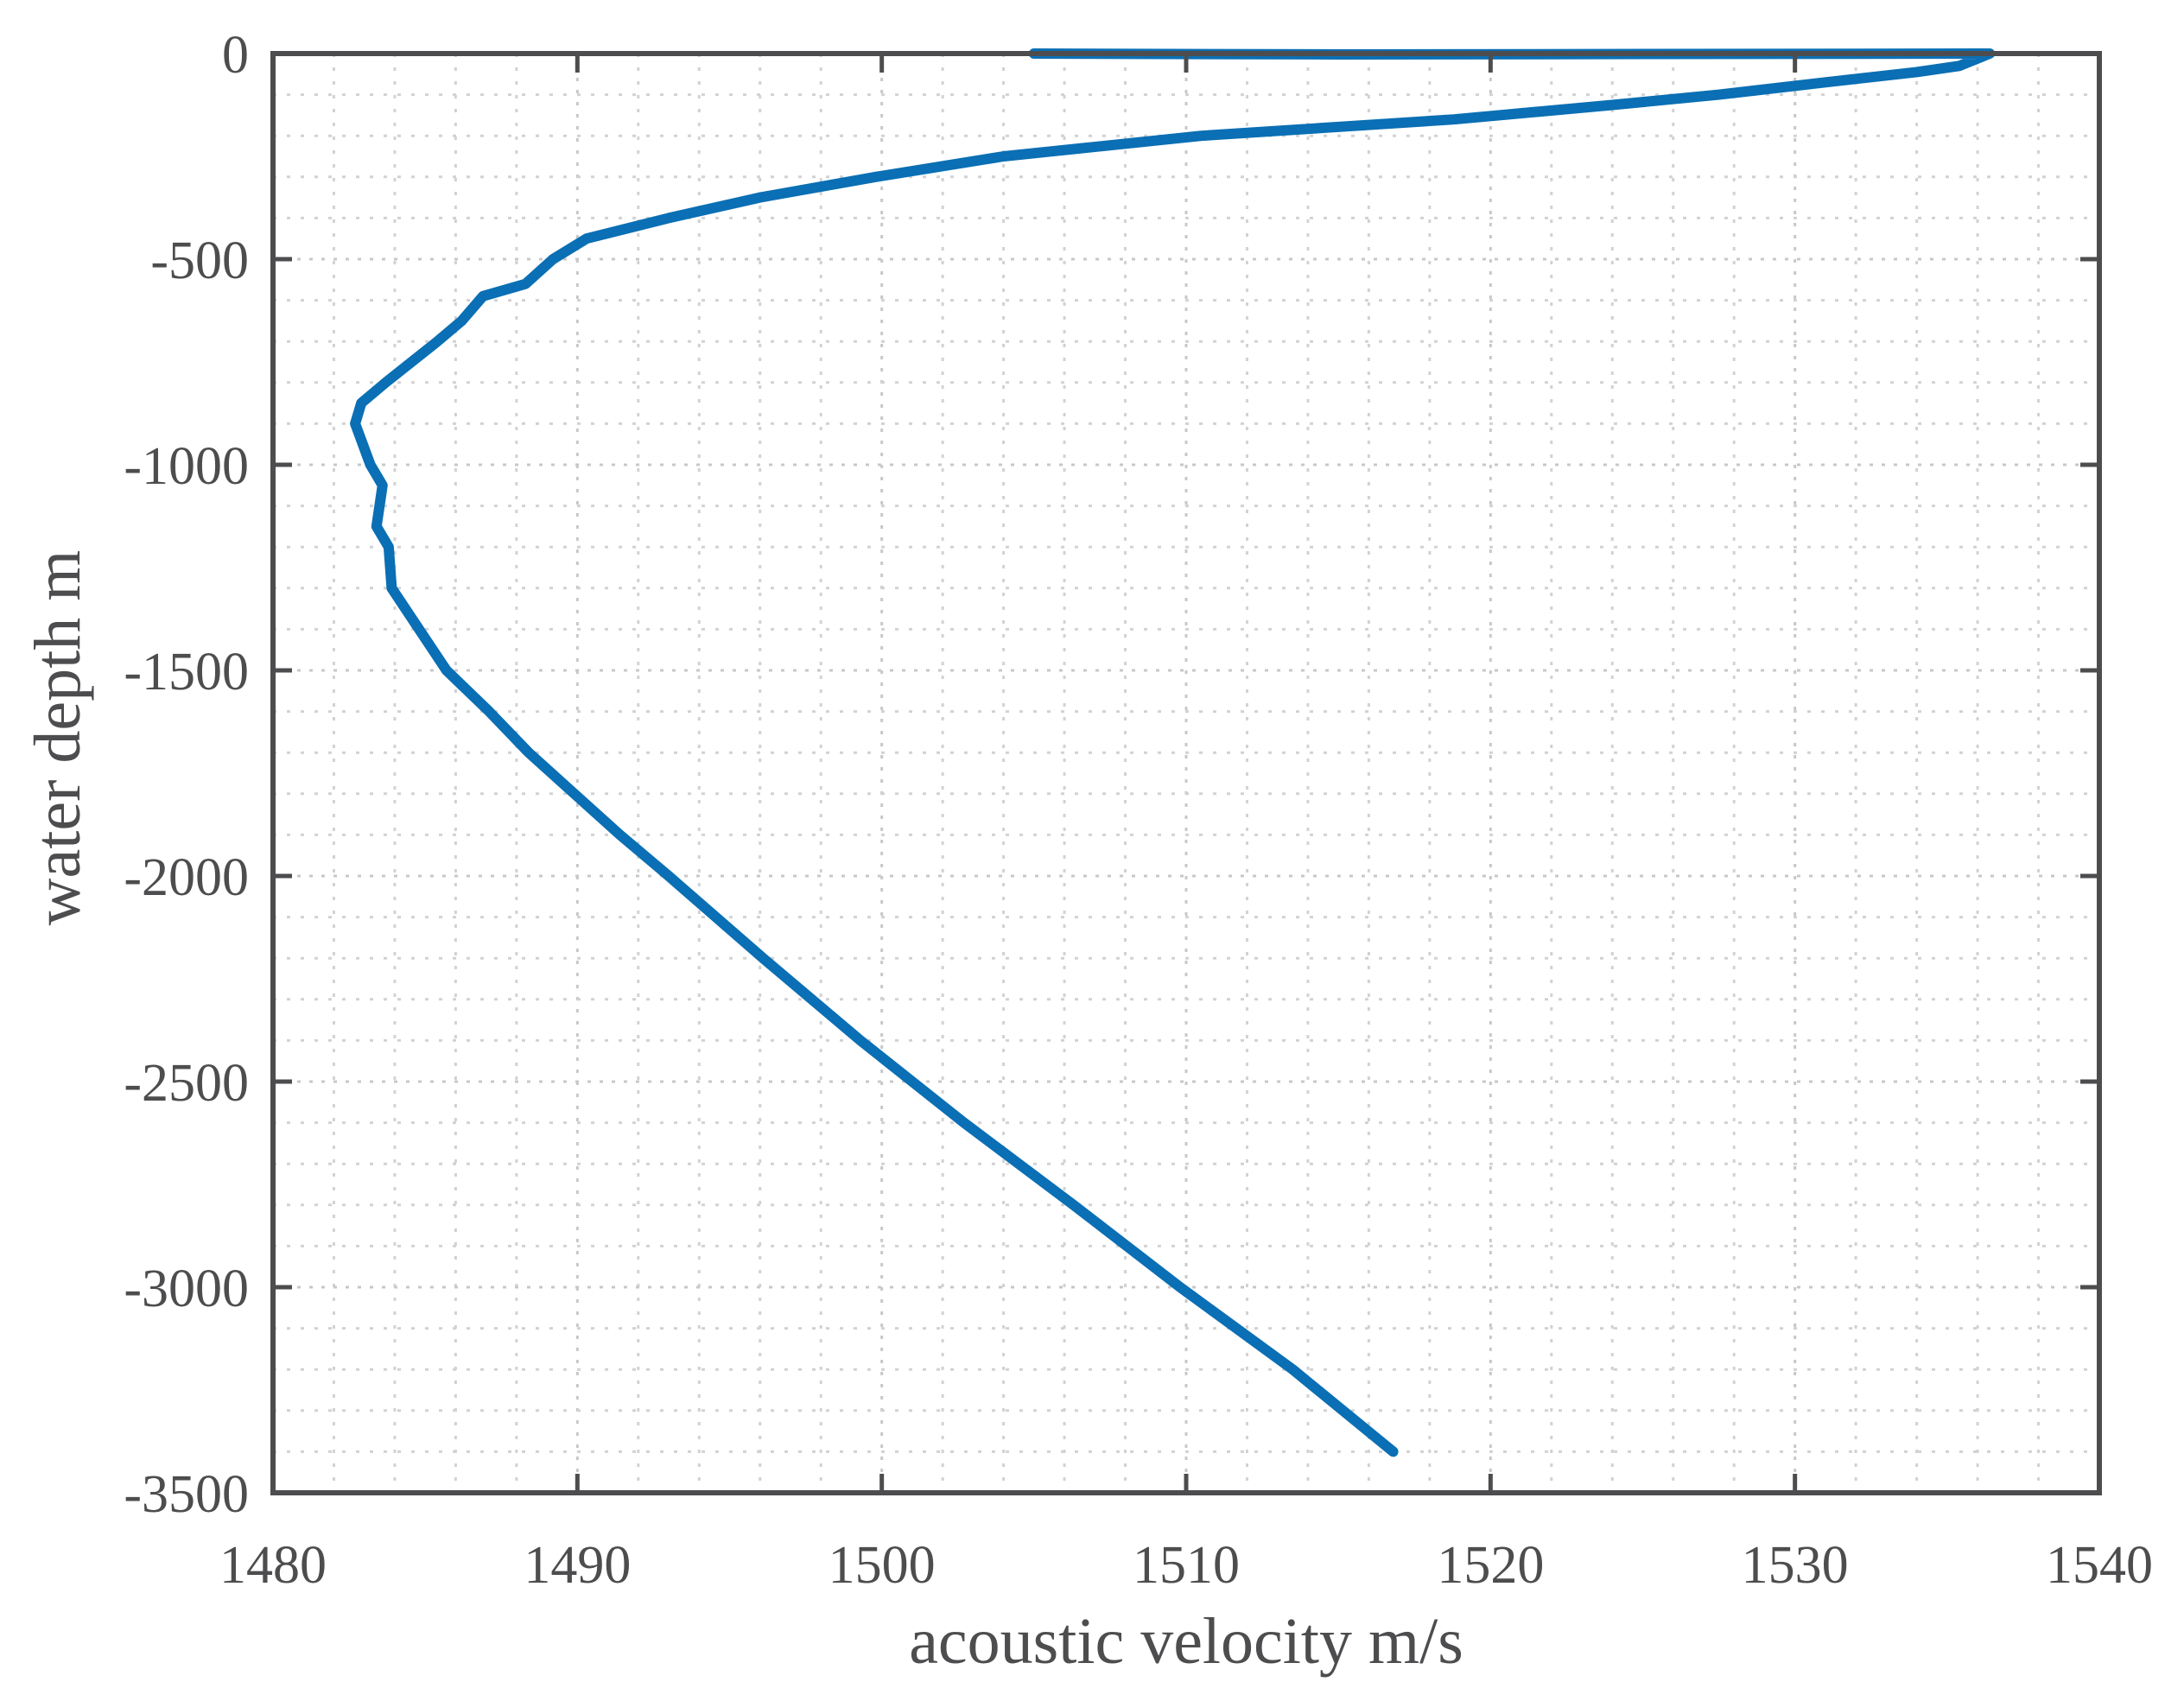 The width and height of the screenshot is (2184, 1701). Describe the element at coordinates (883, 1565) in the screenshot. I see `x-tick-label: 1500` at that location.